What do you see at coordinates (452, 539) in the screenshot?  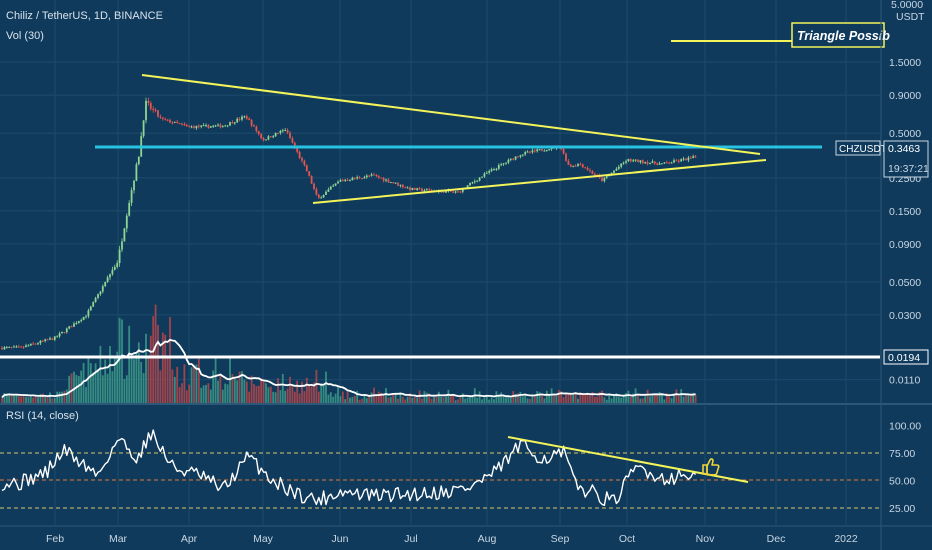 I see `time-axis: Feb Mar Apr May Jun Jul Aug Sep Oct Nov Dec 2022` at bounding box center [452, 539].